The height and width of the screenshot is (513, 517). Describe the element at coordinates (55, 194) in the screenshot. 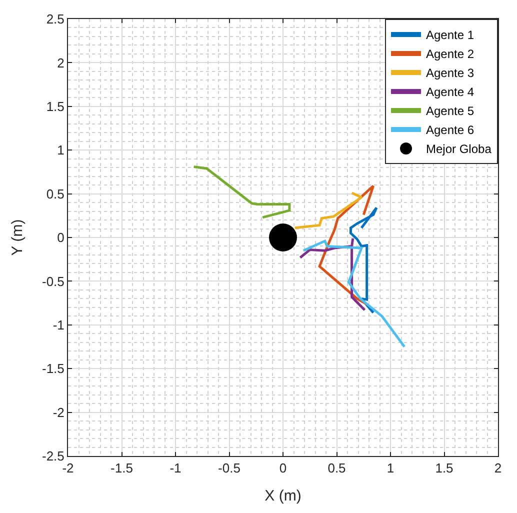

I see `y-tick-label: 0.5` at that location.